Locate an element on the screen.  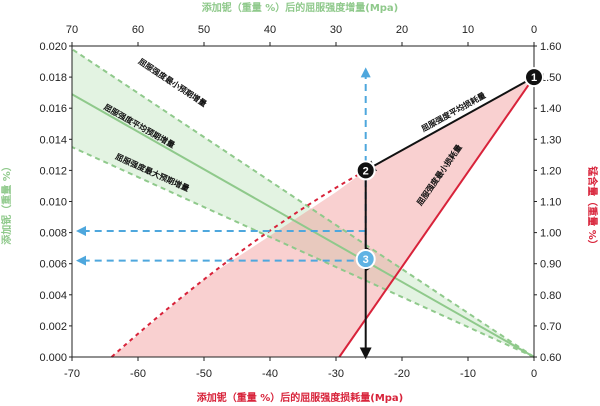
right-tick-label: 1.60 is located at coordinates (550, 47).